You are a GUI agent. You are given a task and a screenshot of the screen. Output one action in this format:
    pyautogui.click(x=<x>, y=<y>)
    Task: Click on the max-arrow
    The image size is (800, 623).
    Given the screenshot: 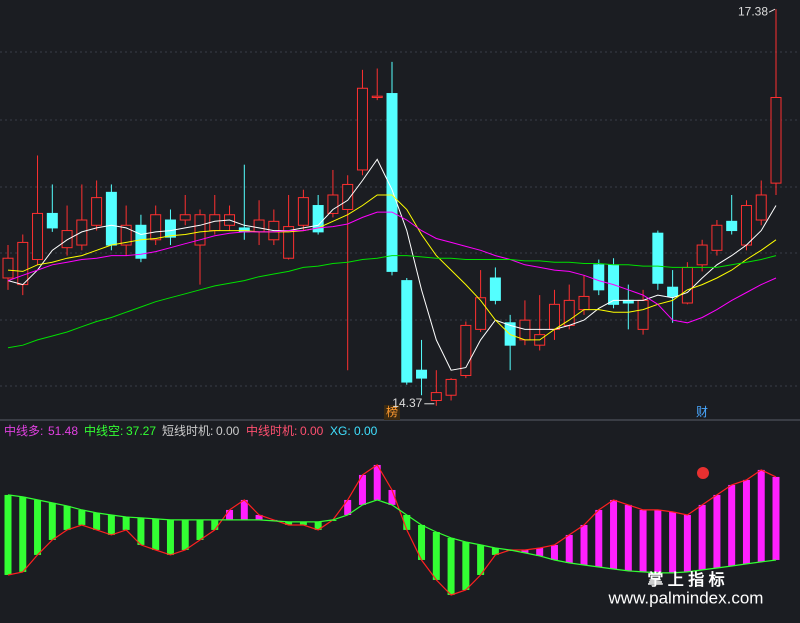 What is the action you would take?
    pyautogui.click(x=772, y=10)
    